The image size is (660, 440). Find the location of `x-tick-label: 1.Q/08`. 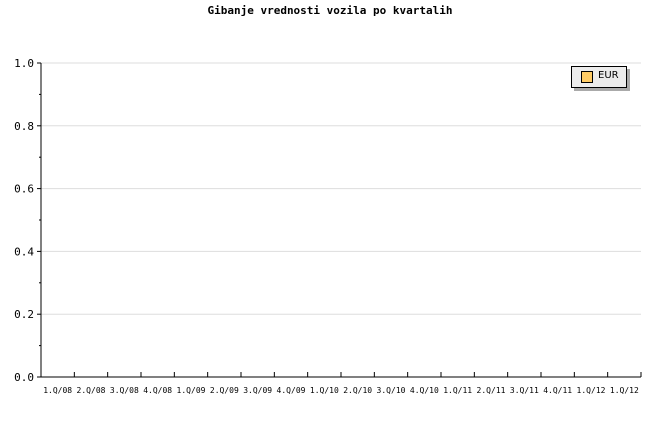

x-tick-label: 1.Q/08 is located at coordinates (57, 390).